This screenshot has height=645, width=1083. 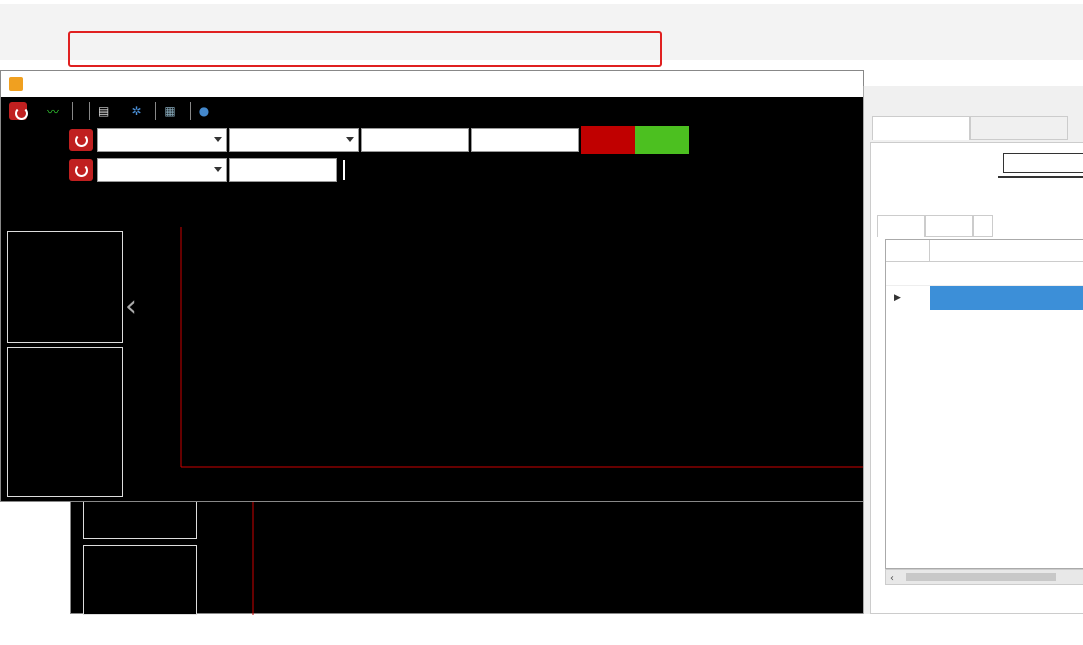 I want to click on main-toolbar: 〰 ▤ ✲ ▦ ●, so click(x=432, y=111).